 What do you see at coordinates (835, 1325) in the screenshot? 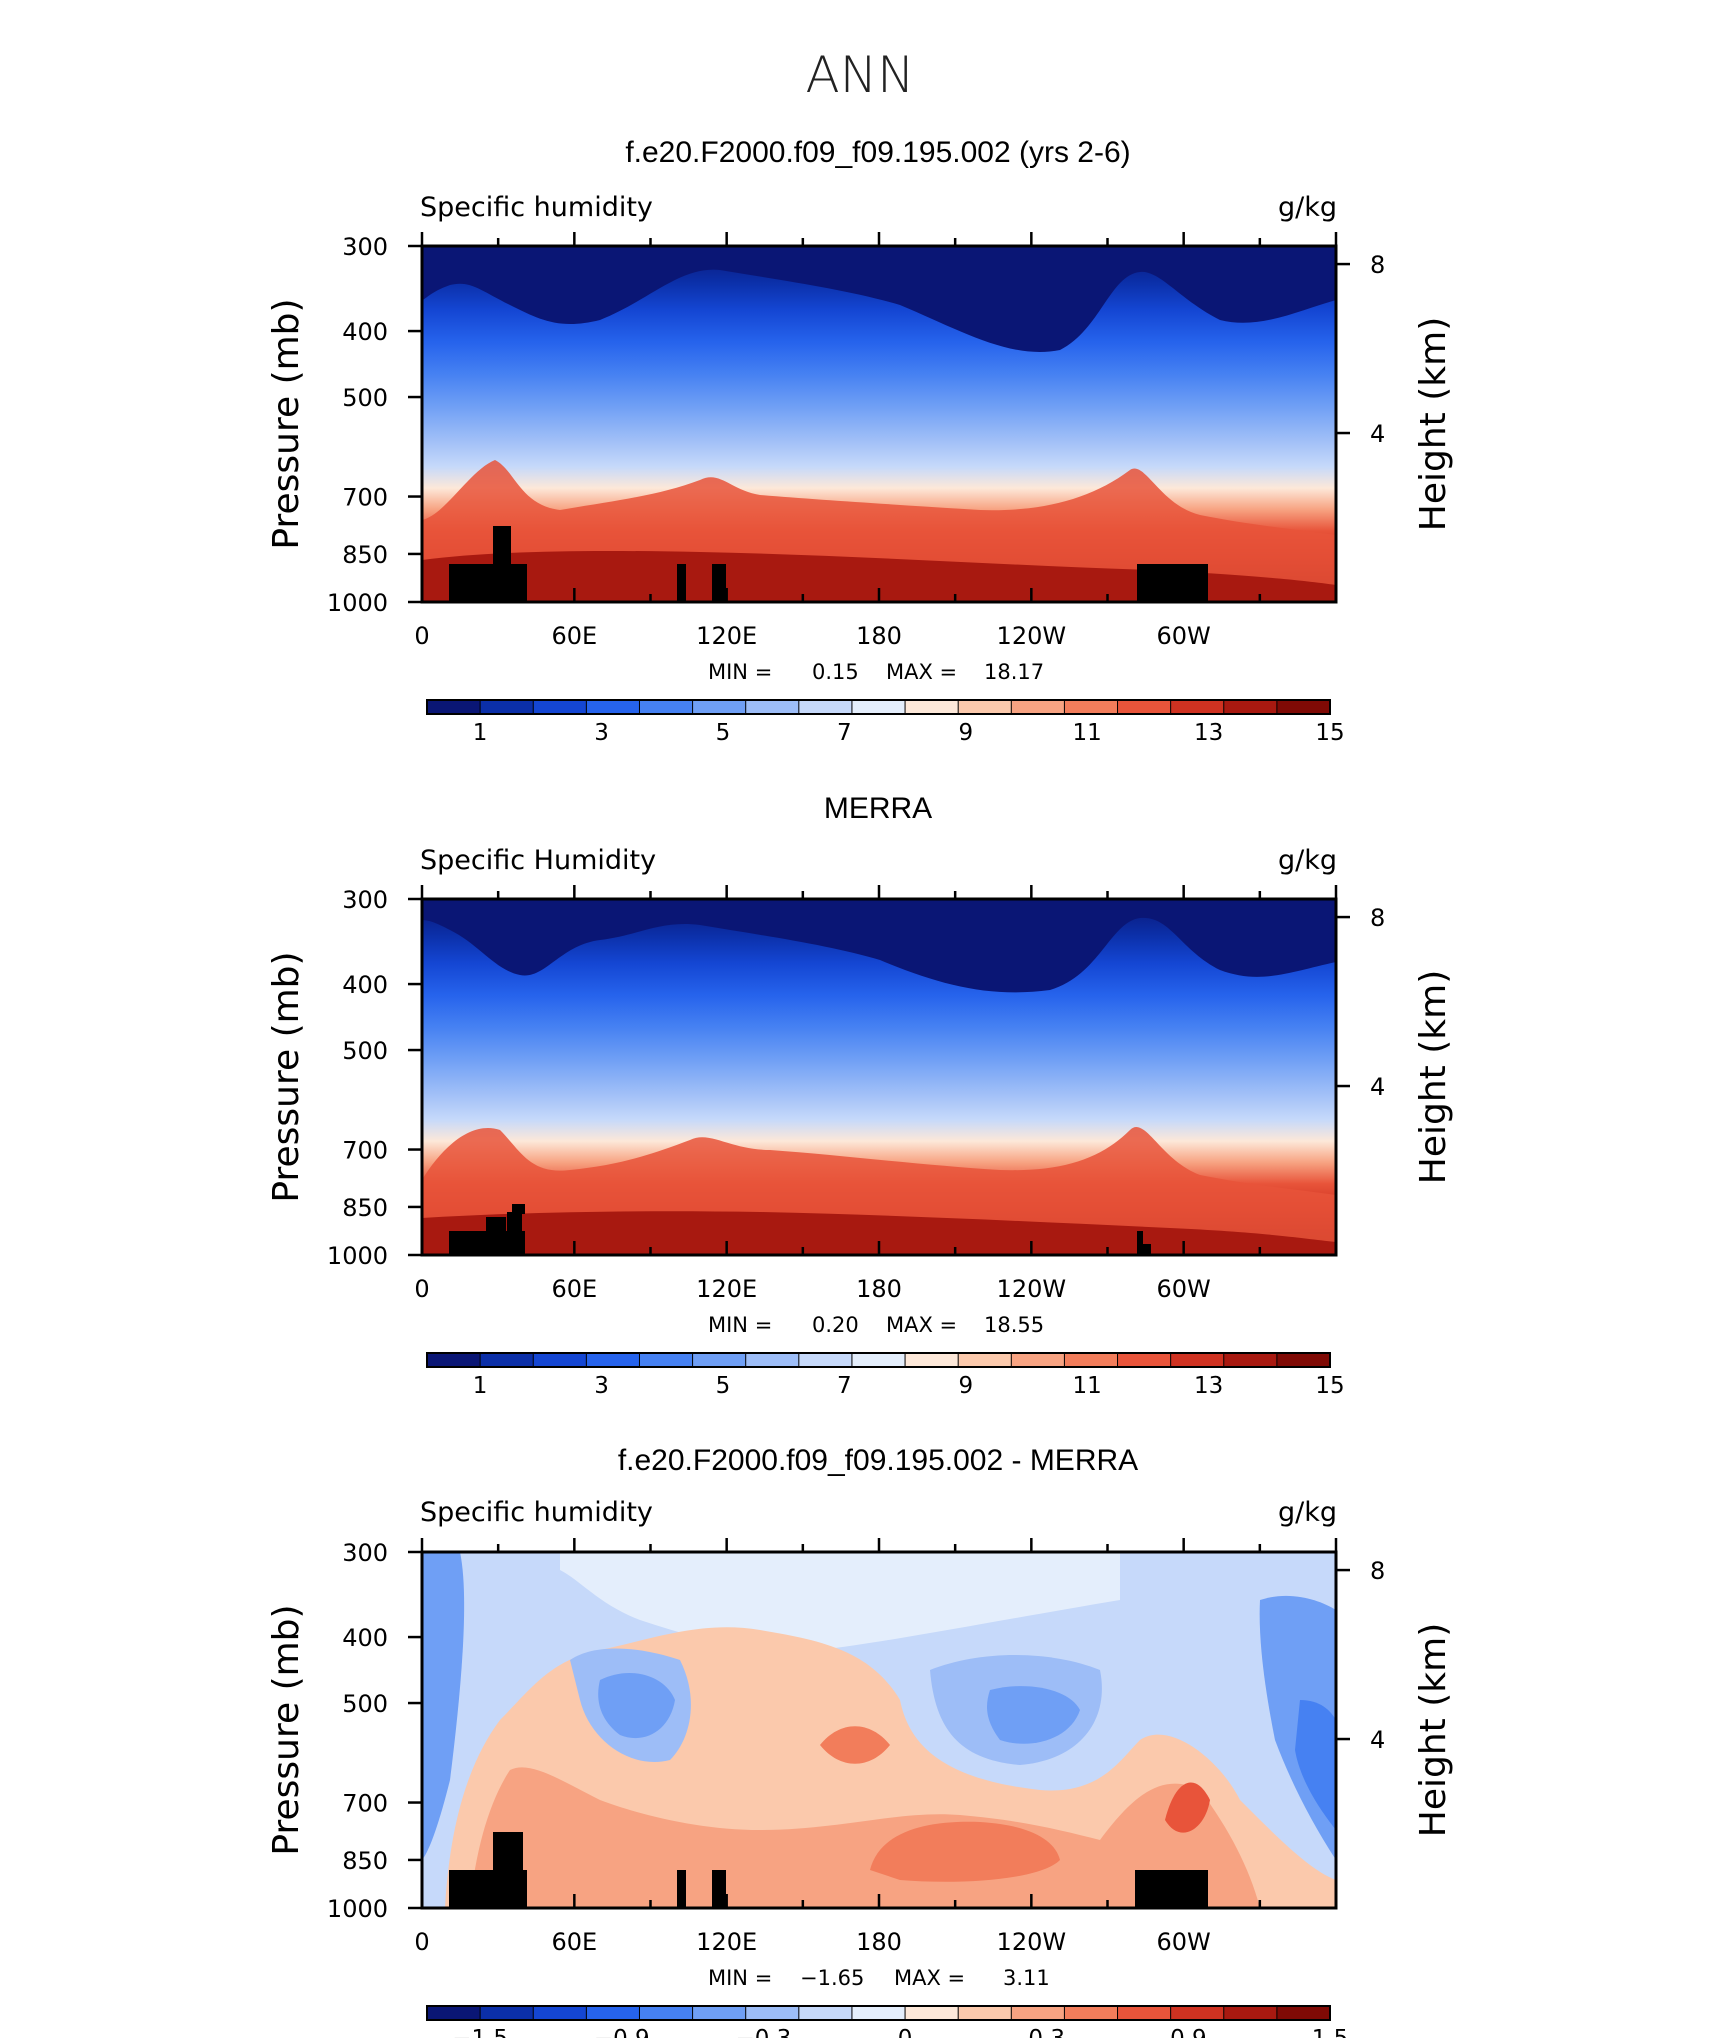
I see `panel-2-min-value: 0.20` at bounding box center [835, 1325].